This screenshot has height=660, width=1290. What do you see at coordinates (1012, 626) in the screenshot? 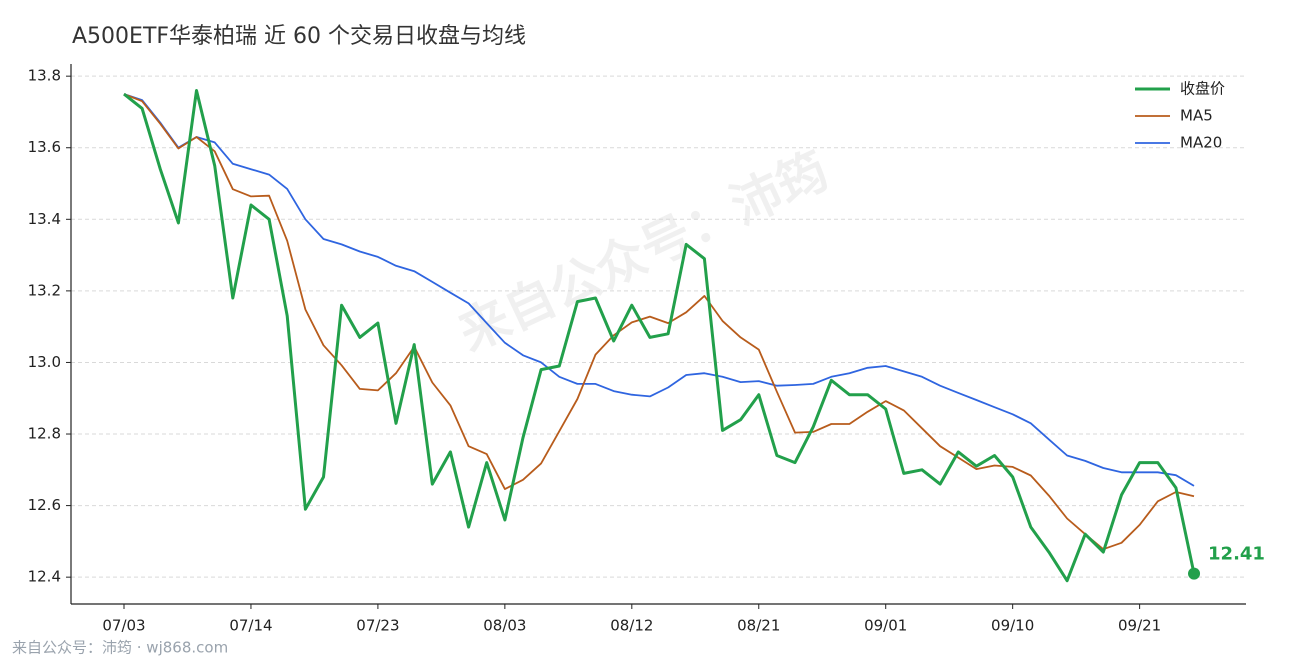
I see `x-tick-label: 09/10` at bounding box center [1012, 626].